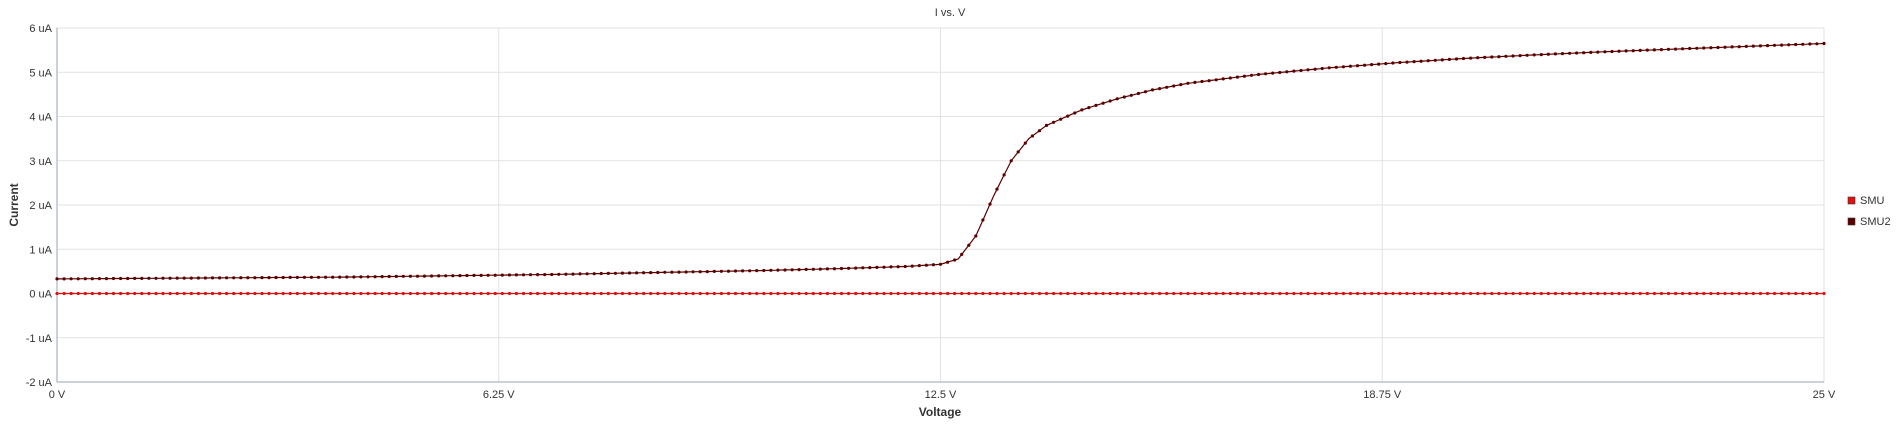  What do you see at coordinates (1824, 395) in the screenshot?
I see `x-tick-label: 25 V` at bounding box center [1824, 395].